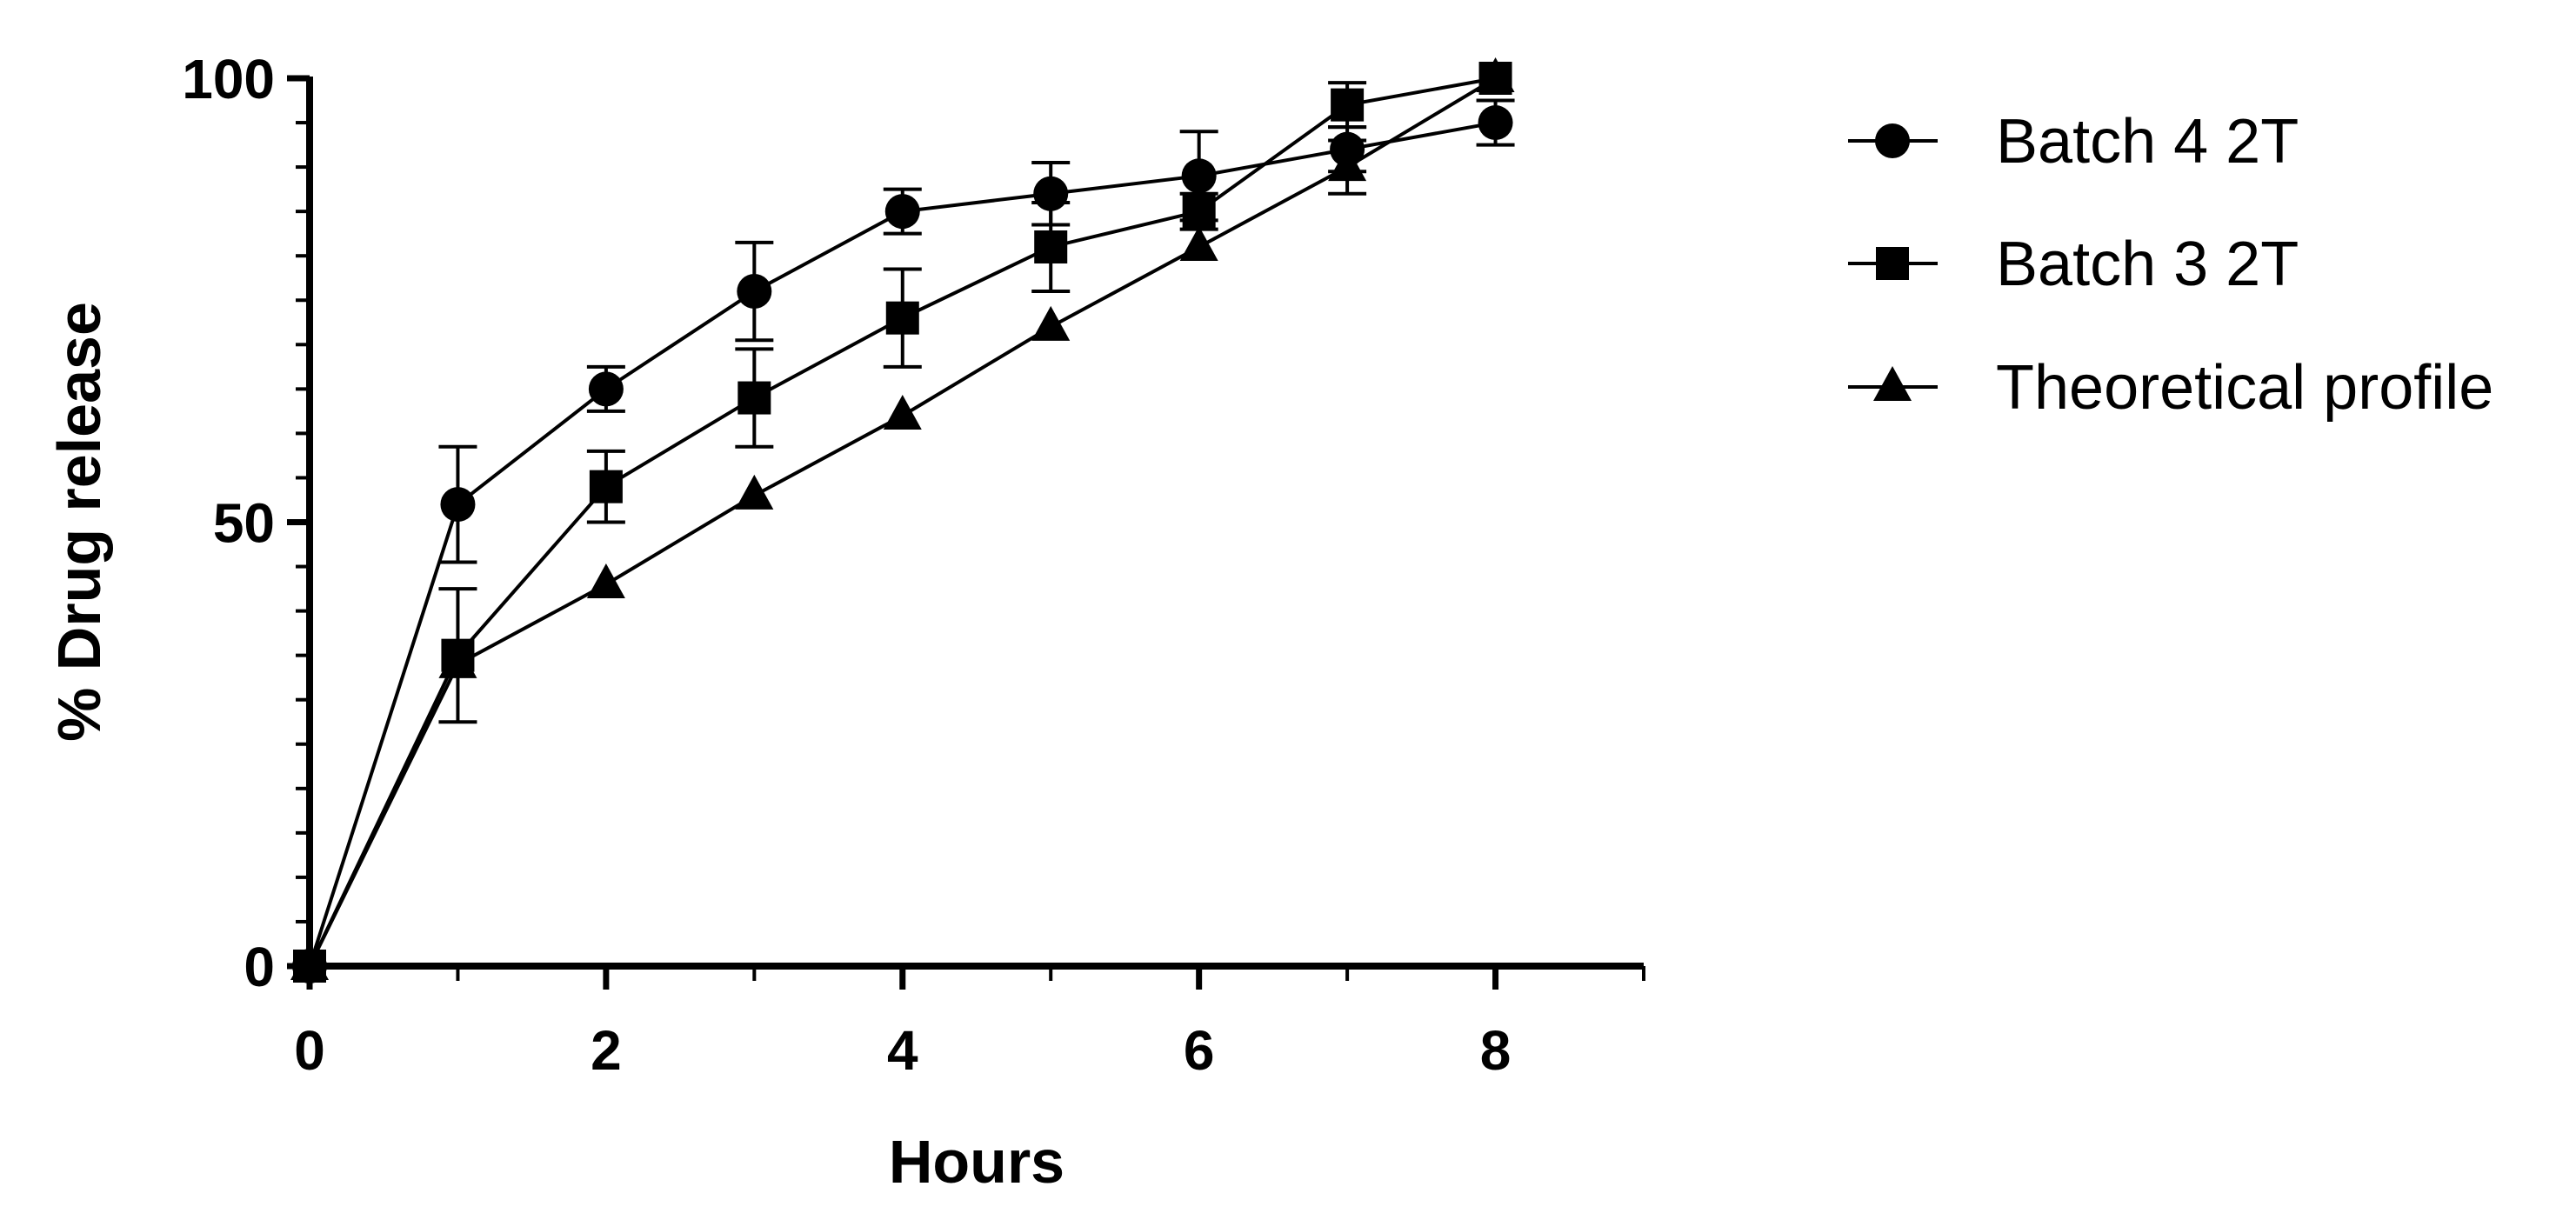 The height and width of the screenshot is (1220, 2576). I want to click on y-tick-label: 100, so click(229, 79).